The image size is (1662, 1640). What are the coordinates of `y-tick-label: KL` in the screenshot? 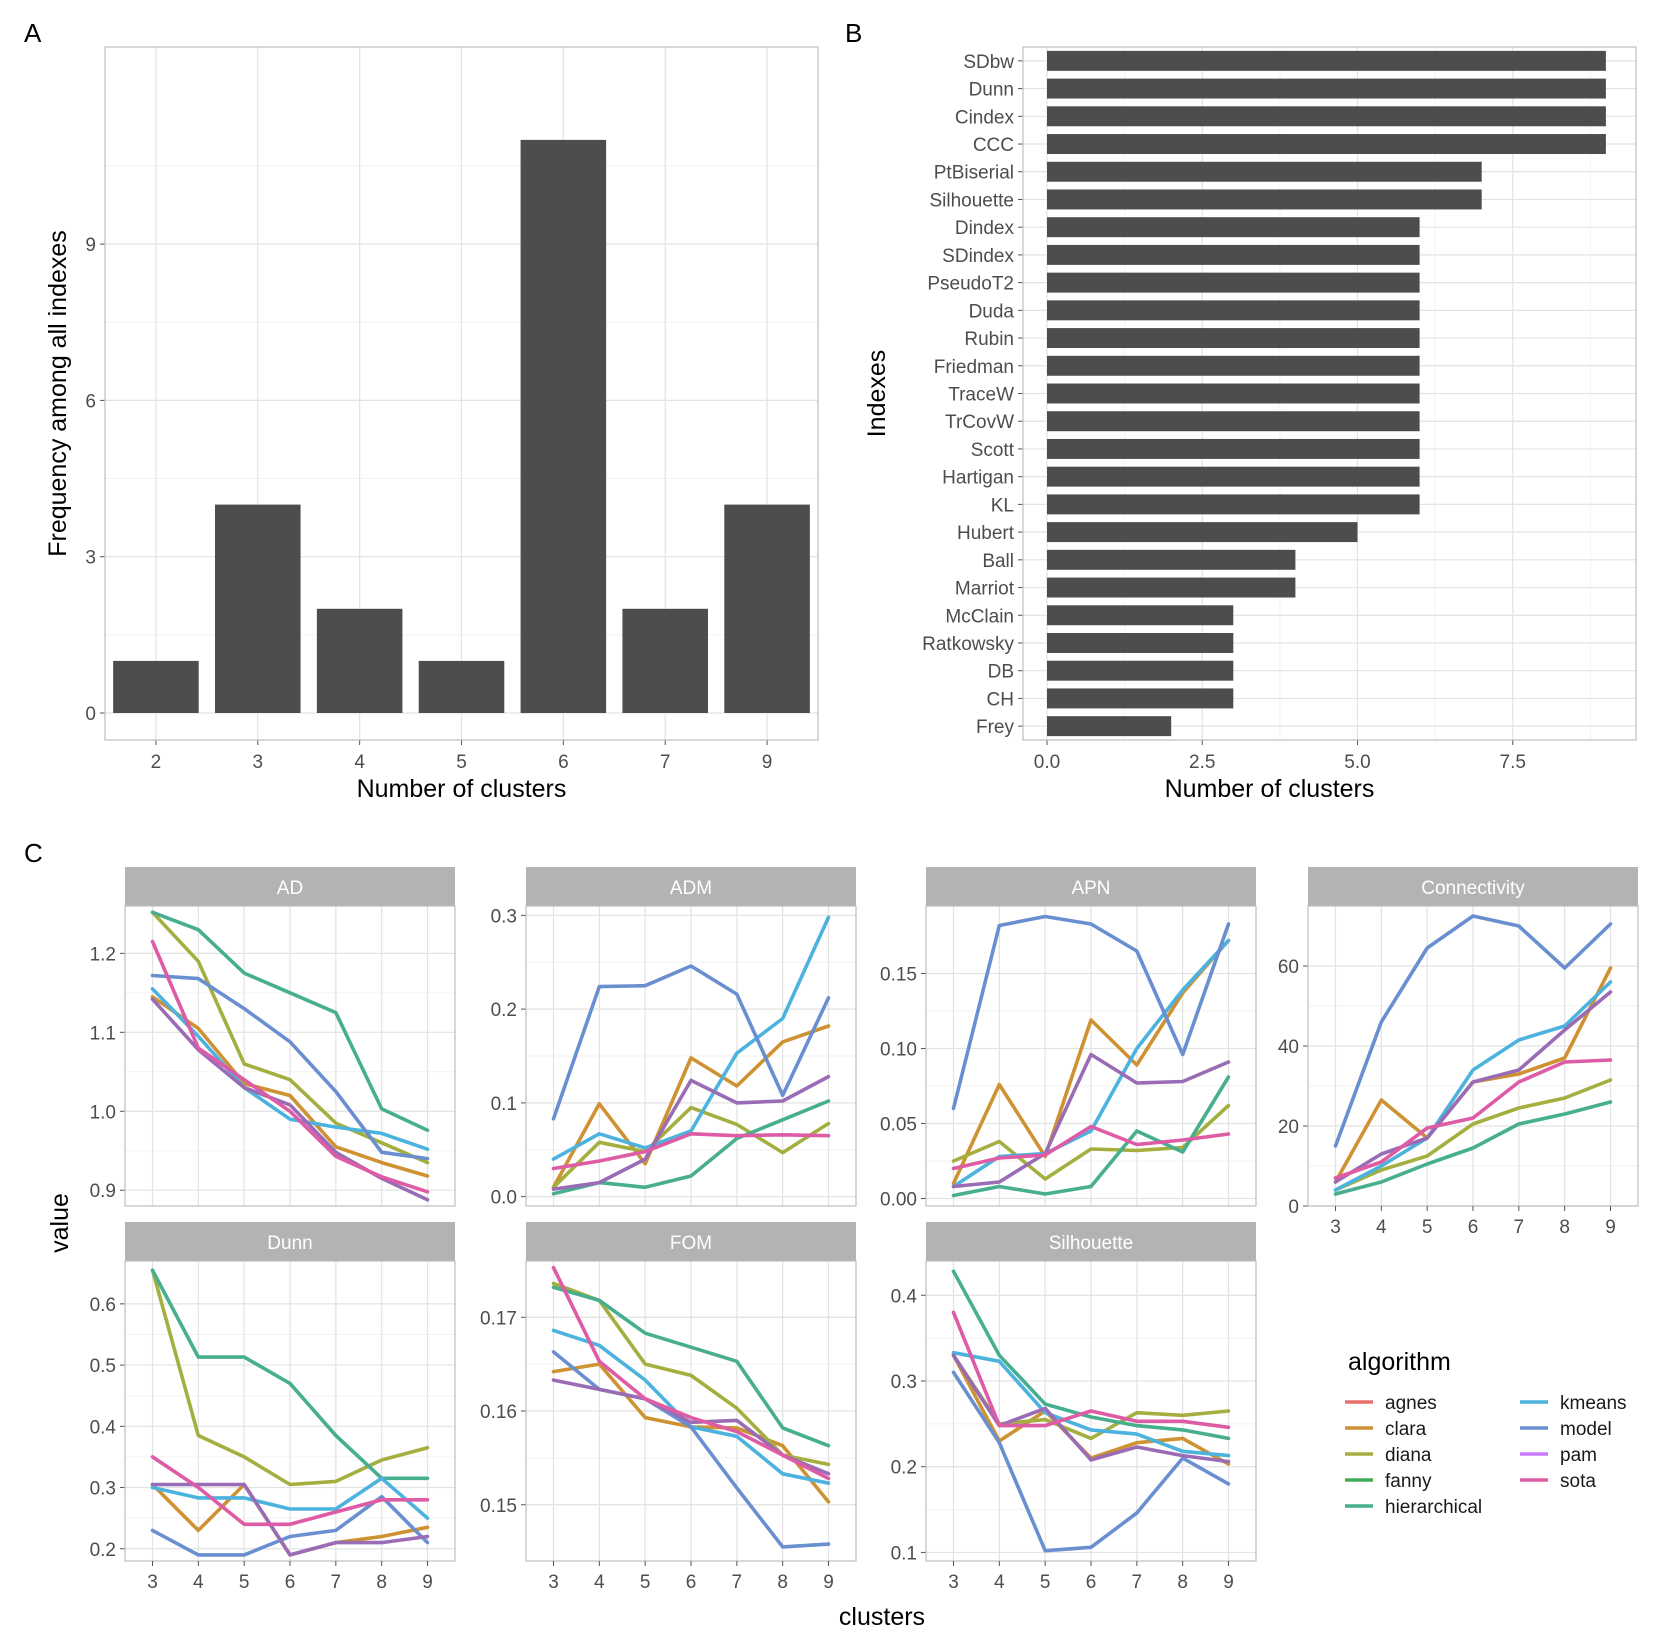 It's located at (1002, 505).